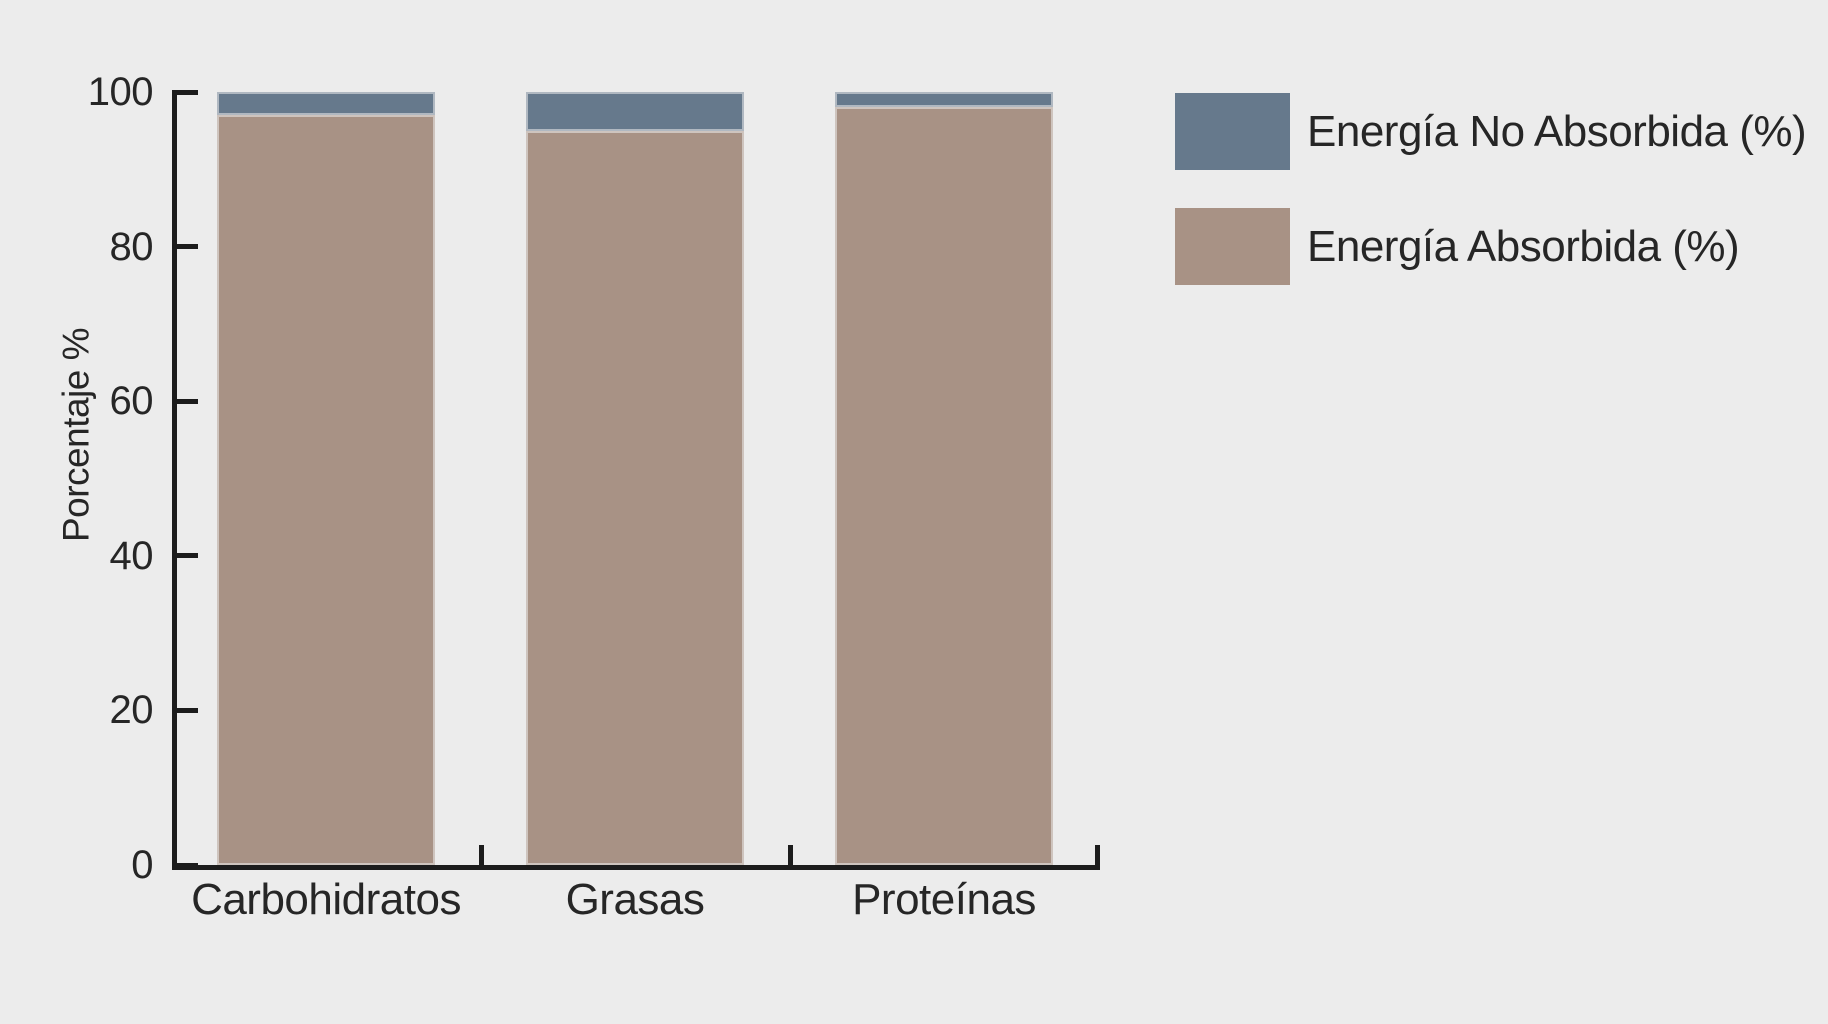 The height and width of the screenshot is (1024, 1828). Describe the element at coordinates (636, 867) in the screenshot. I see `x-axis-spine` at that location.